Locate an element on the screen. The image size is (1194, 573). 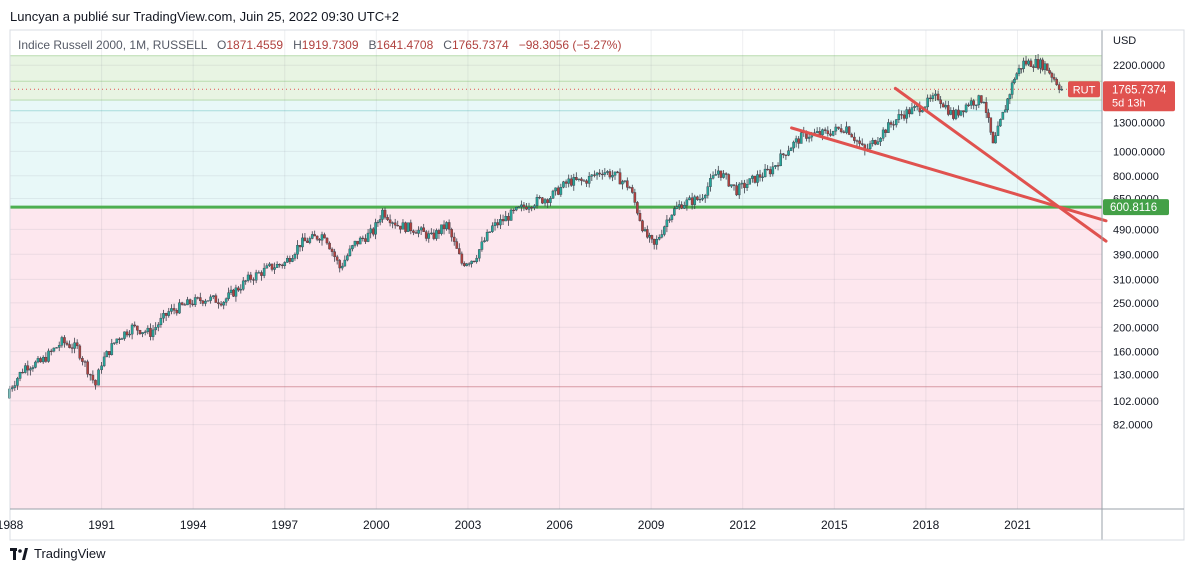
brand-footer: TradingView is located at coordinates (58, 553).